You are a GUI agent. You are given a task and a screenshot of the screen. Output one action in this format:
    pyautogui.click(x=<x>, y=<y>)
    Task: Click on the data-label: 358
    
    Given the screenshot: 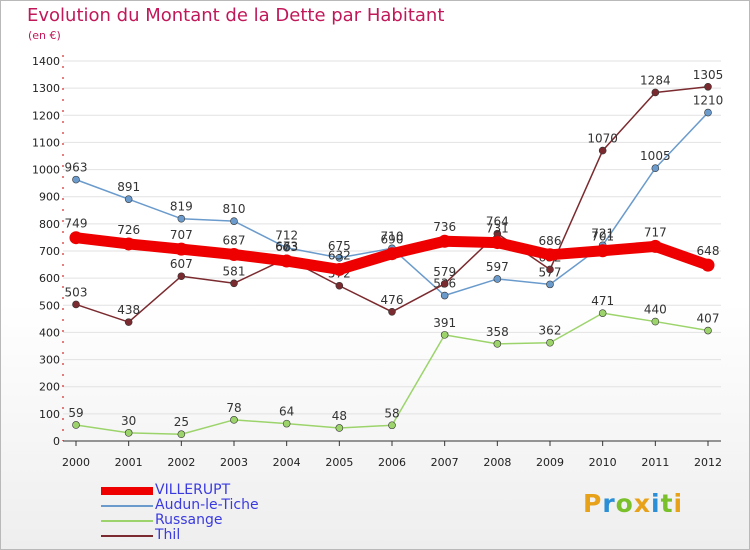 What is the action you would take?
    pyautogui.click(x=497, y=332)
    